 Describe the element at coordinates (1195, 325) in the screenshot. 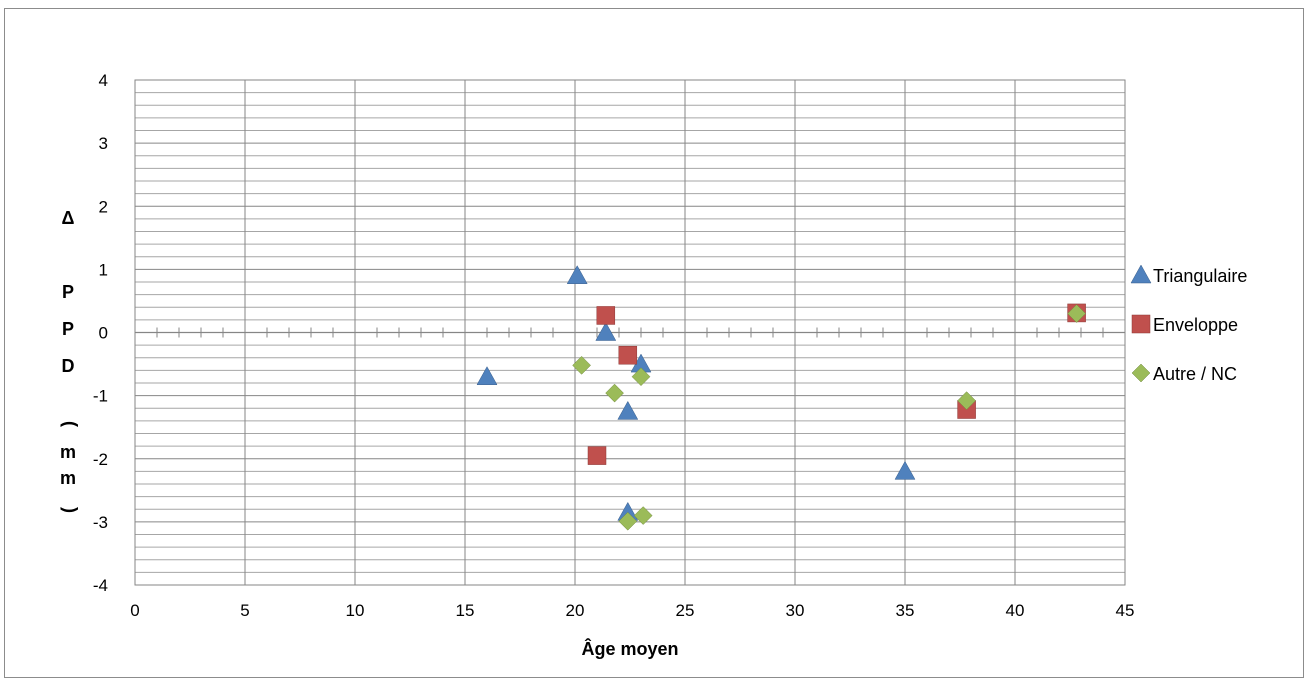

I see `legend-label: Enveloppe` at that location.